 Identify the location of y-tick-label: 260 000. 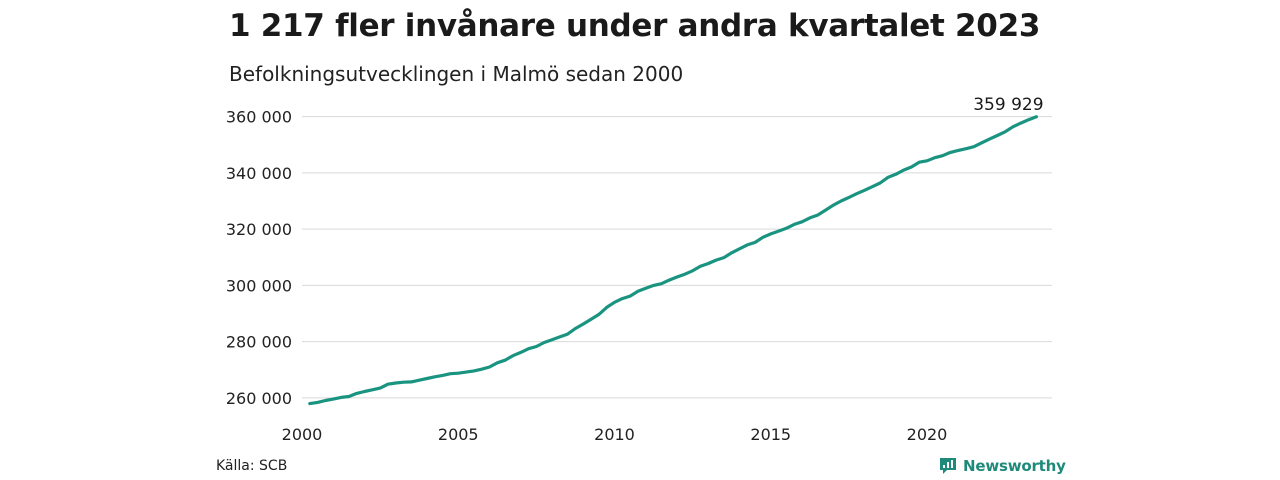
(259, 398).